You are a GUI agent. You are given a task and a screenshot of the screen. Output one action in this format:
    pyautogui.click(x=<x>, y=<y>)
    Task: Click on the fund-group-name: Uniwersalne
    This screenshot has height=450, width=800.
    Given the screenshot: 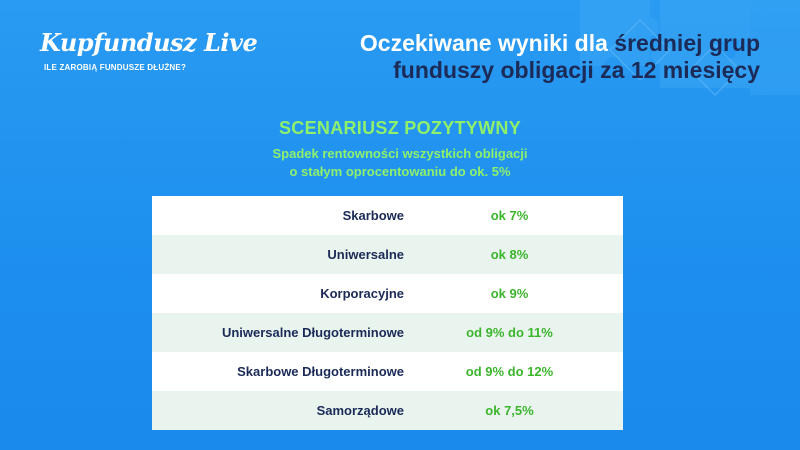 What is the action you would take?
    pyautogui.click(x=365, y=254)
    